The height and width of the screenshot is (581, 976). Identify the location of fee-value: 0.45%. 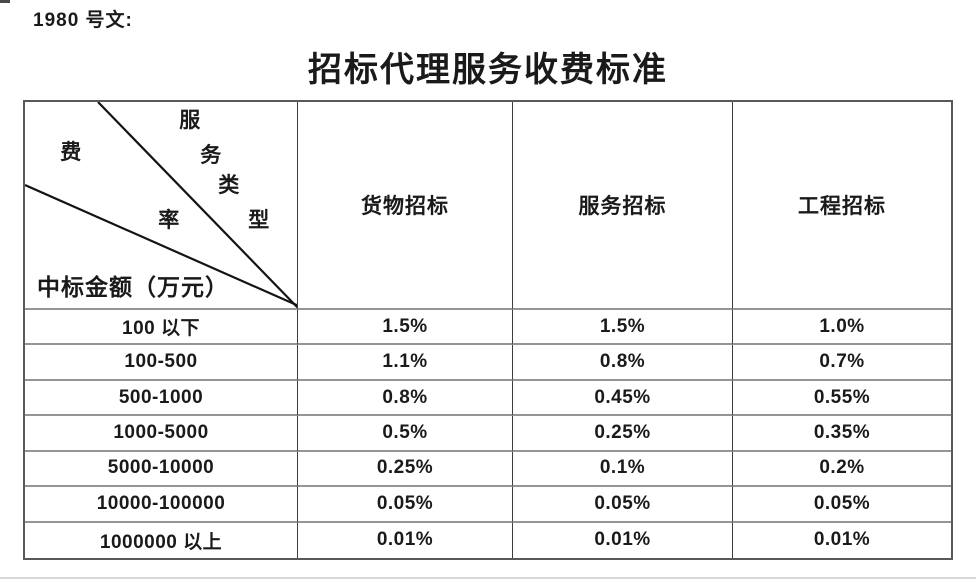
(623, 398).